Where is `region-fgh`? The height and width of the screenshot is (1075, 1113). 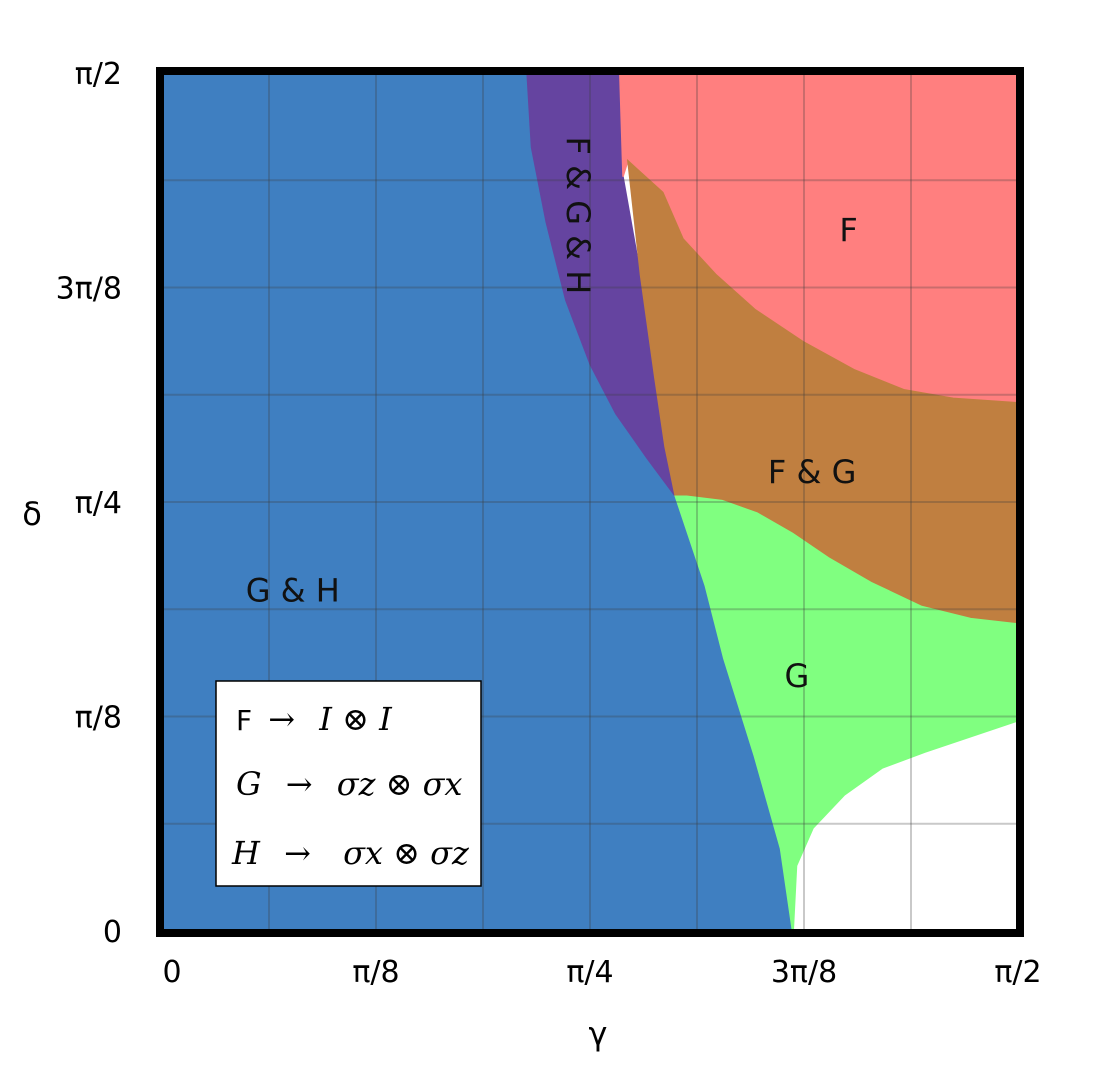
region-fgh is located at coordinates (601, 284).